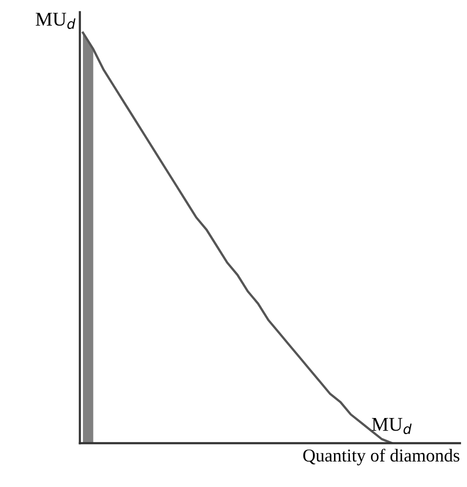  I want to click on x-axis-title: Quantity of diamonds, so click(381, 457).